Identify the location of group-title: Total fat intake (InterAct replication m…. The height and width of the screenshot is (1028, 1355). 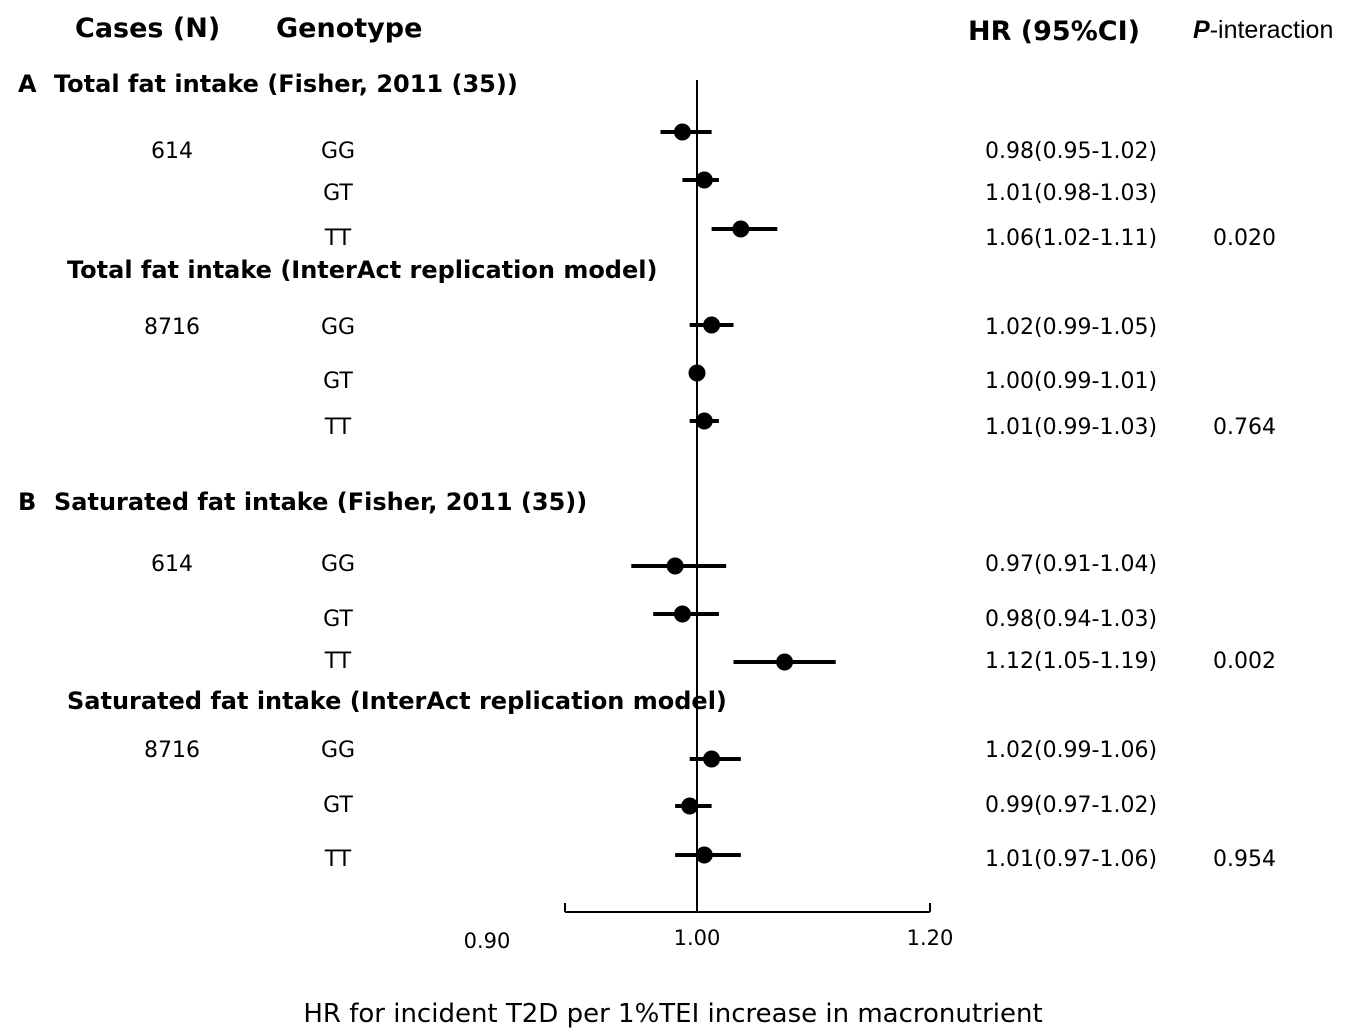
(362, 270).